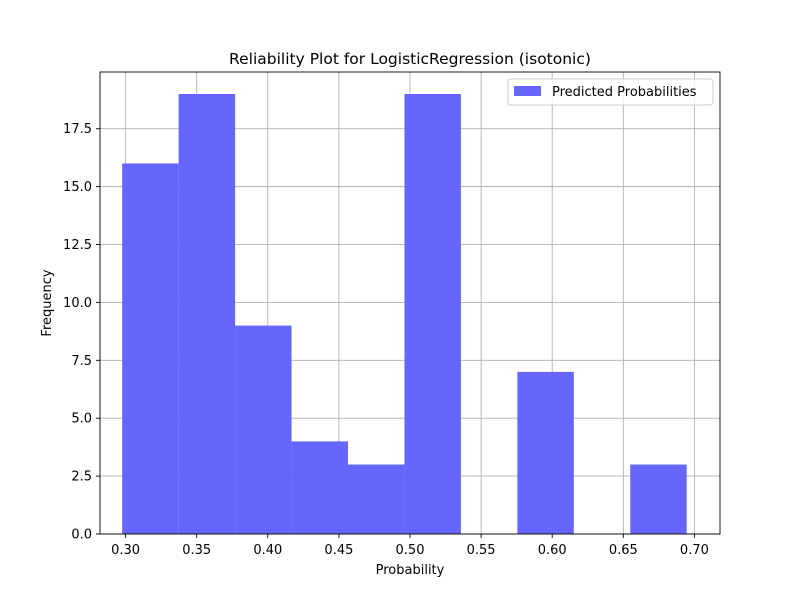 This screenshot has width=800, height=600. What do you see at coordinates (77, 187) in the screenshot?
I see `y-tick-label: 15.0` at bounding box center [77, 187].